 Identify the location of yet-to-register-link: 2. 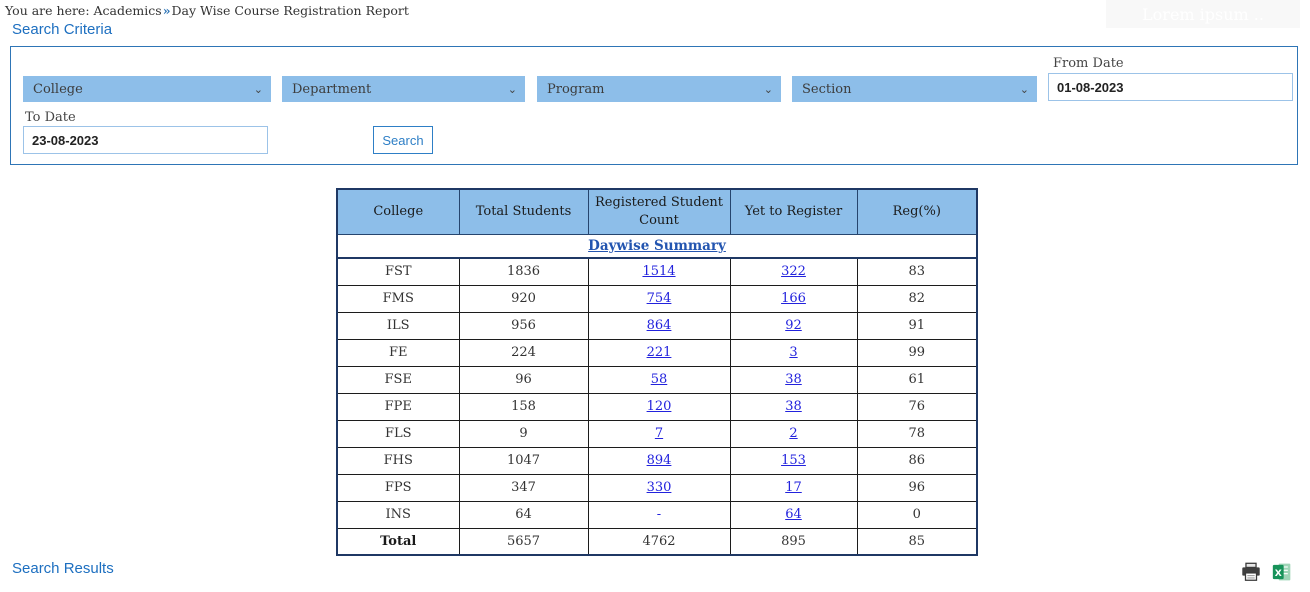
(793, 433).